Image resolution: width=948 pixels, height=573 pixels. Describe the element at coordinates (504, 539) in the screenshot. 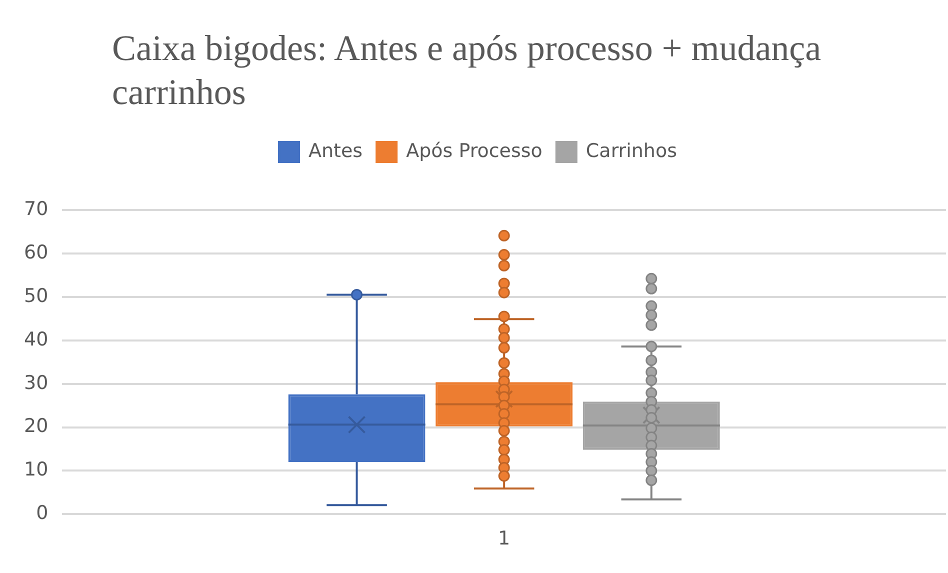

I see `x-tick-label: 1` at that location.